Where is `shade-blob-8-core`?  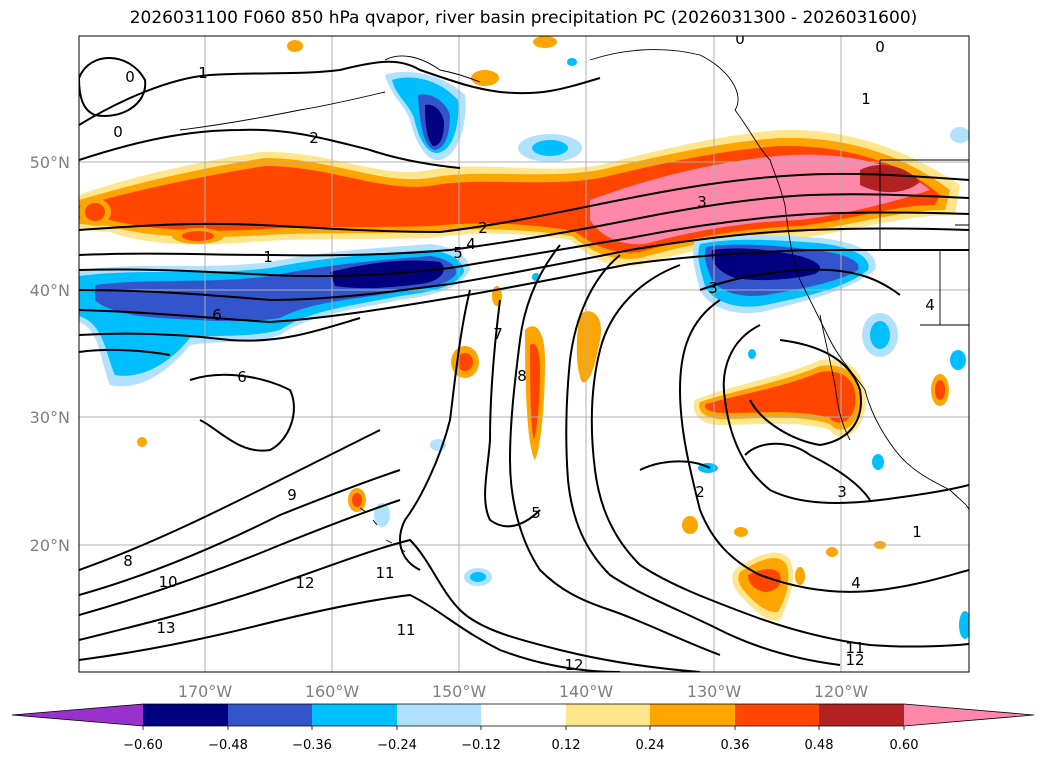 shade-blob-8-core is located at coordinates (95, 212).